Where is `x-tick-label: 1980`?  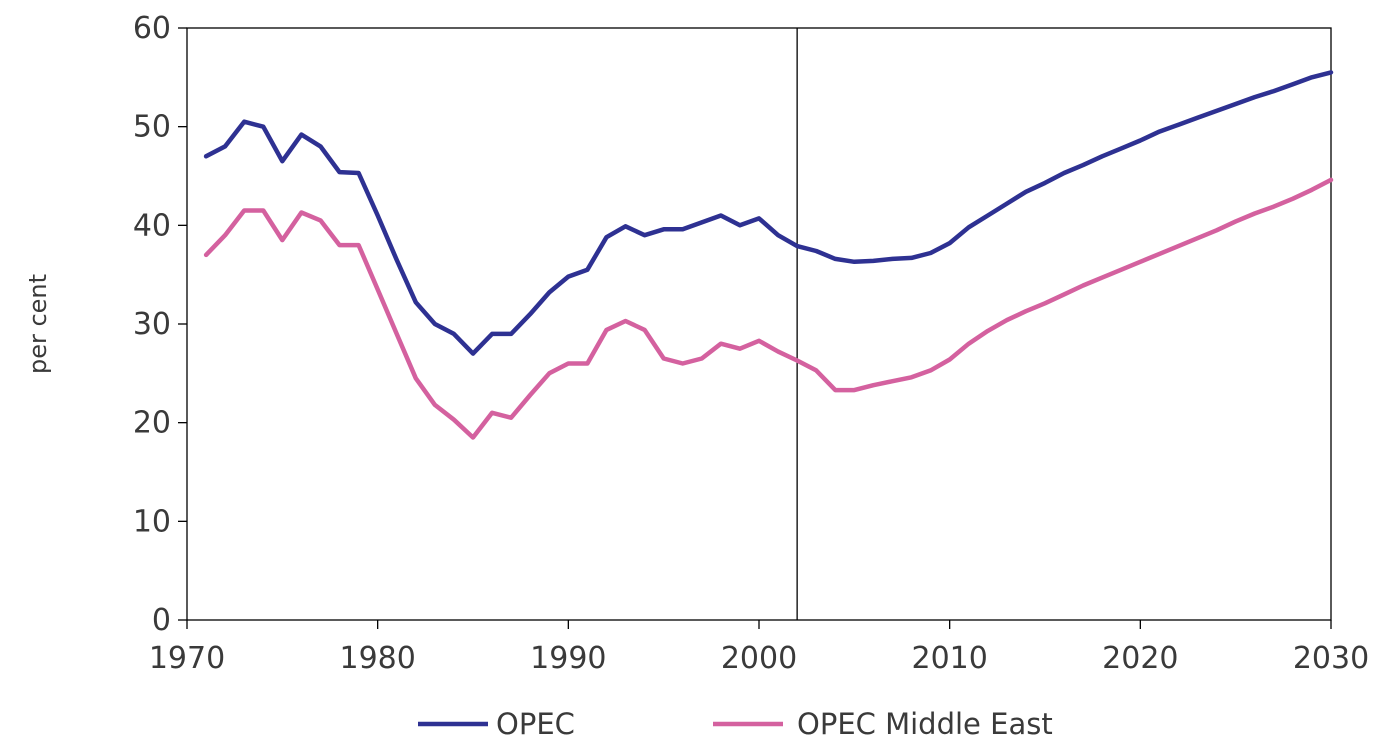
x-tick-label: 1980 is located at coordinates (377, 658).